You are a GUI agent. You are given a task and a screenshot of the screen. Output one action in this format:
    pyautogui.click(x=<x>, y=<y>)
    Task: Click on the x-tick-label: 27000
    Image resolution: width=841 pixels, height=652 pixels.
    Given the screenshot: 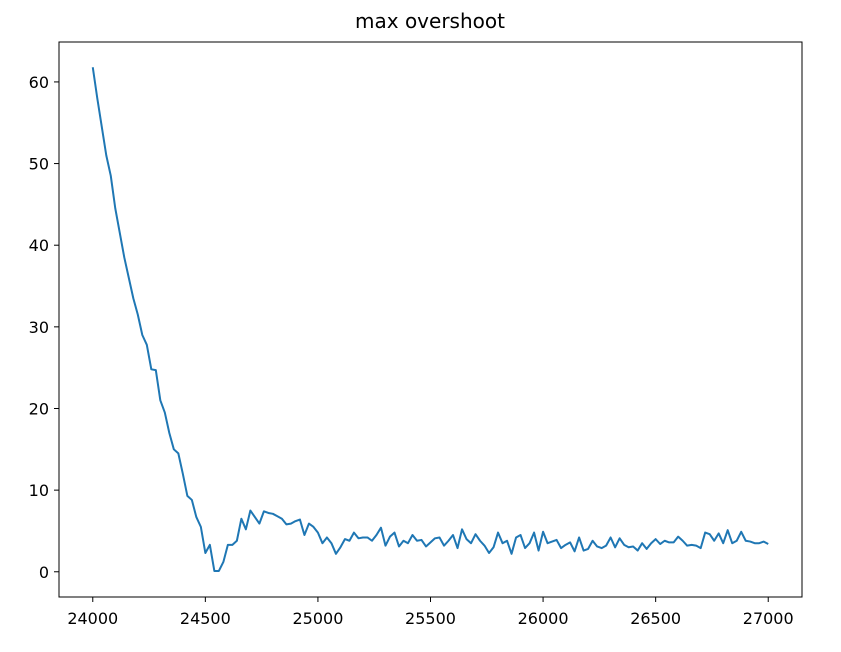 What is the action you would take?
    pyautogui.click(x=768, y=618)
    